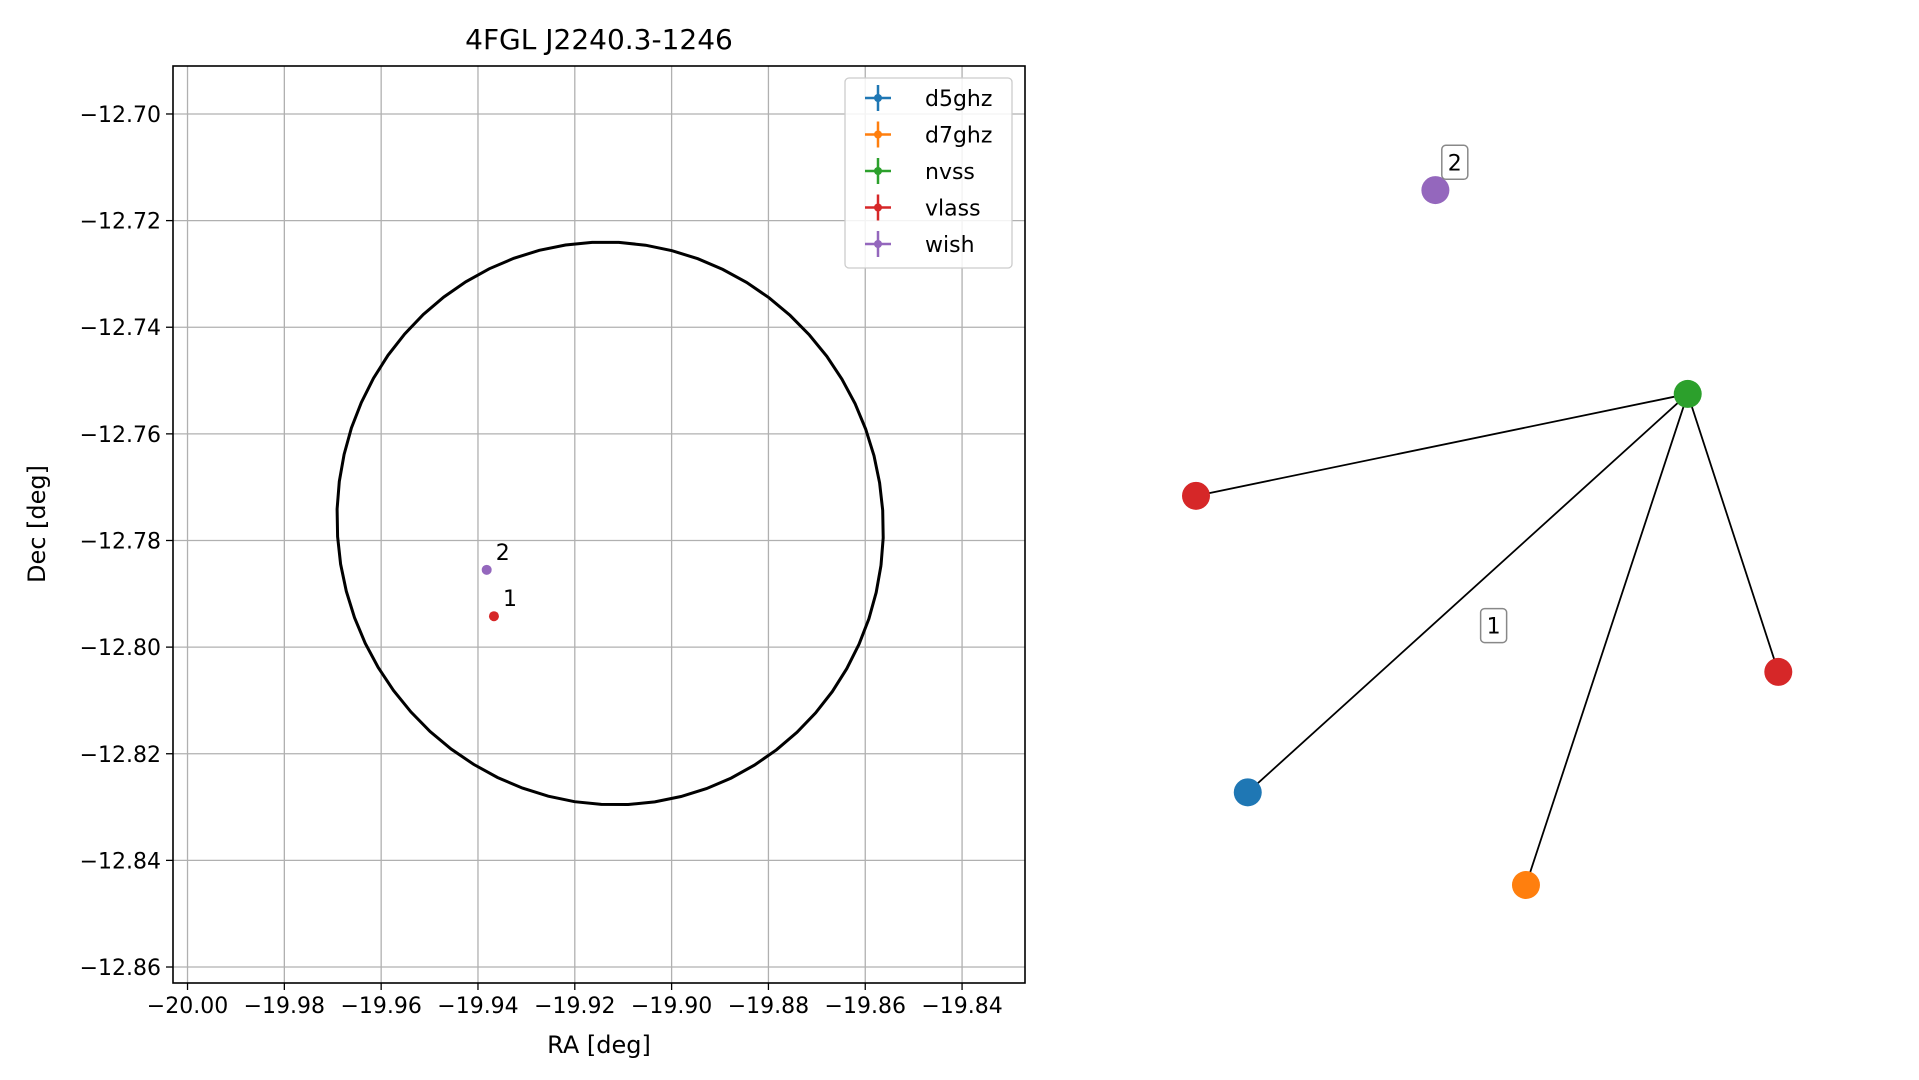  I want to click on legend-entry-label: vlass, so click(953, 209).